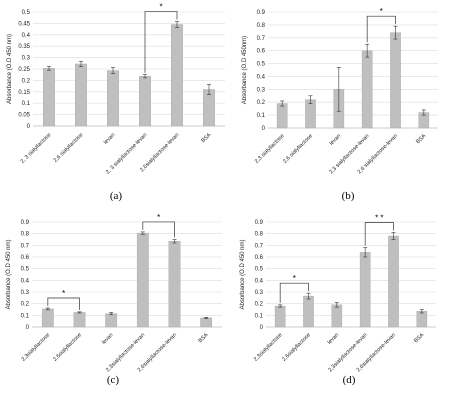 Image resolution: width=474 pixels, height=418 pixels. What do you see at coordinates (349, 380) in the screenshot?
I see `panel-label: (d)` at bounding box center [349, 380].